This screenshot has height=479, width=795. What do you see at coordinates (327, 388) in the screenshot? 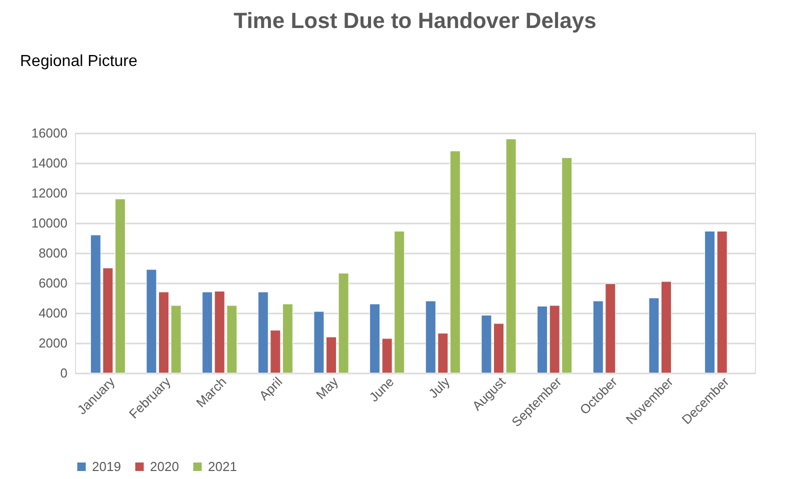
I see `x-tick-label: May` at bounding box center [327, 388].